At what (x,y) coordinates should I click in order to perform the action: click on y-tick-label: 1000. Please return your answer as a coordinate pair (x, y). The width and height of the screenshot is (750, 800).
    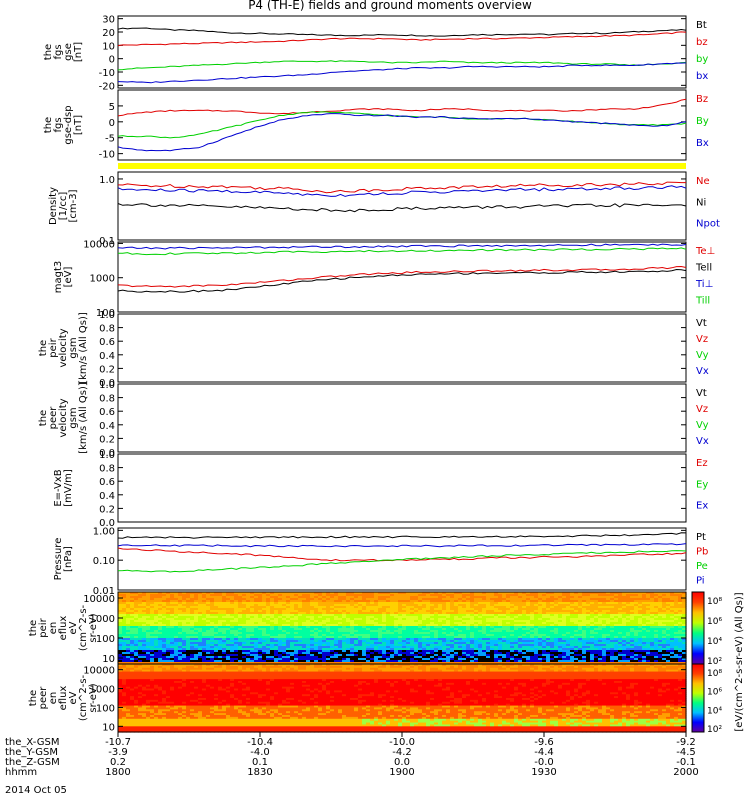
    Looking at the image, I should click on (102, 619).